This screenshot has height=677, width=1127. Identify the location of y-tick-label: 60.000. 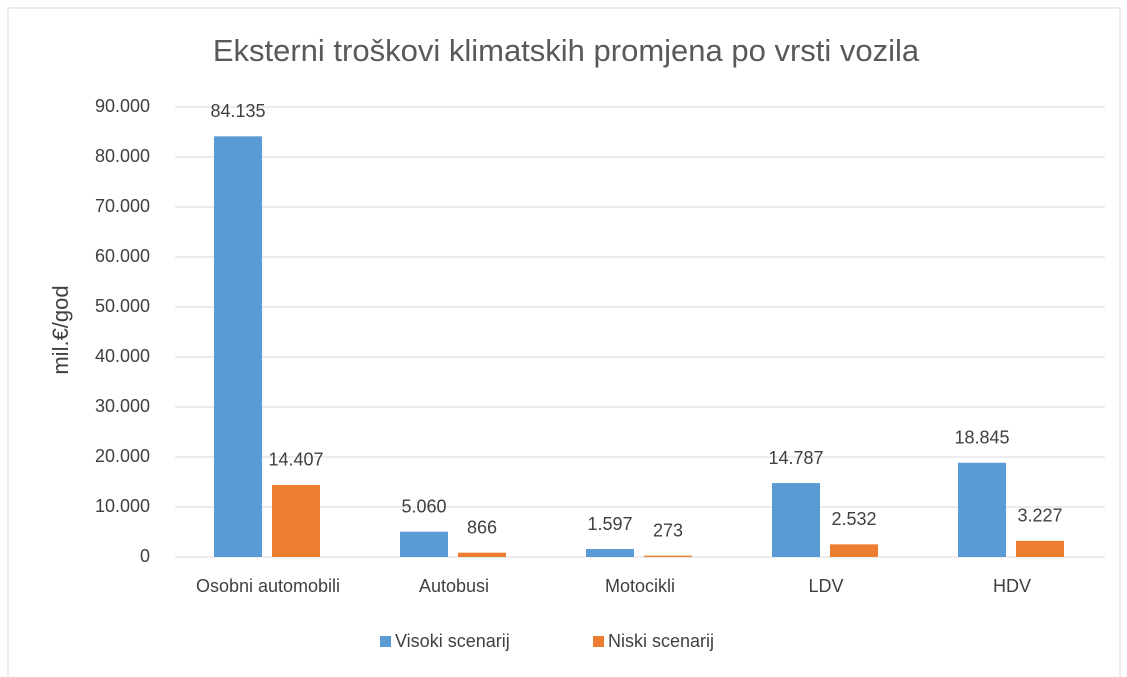
(122, 256).